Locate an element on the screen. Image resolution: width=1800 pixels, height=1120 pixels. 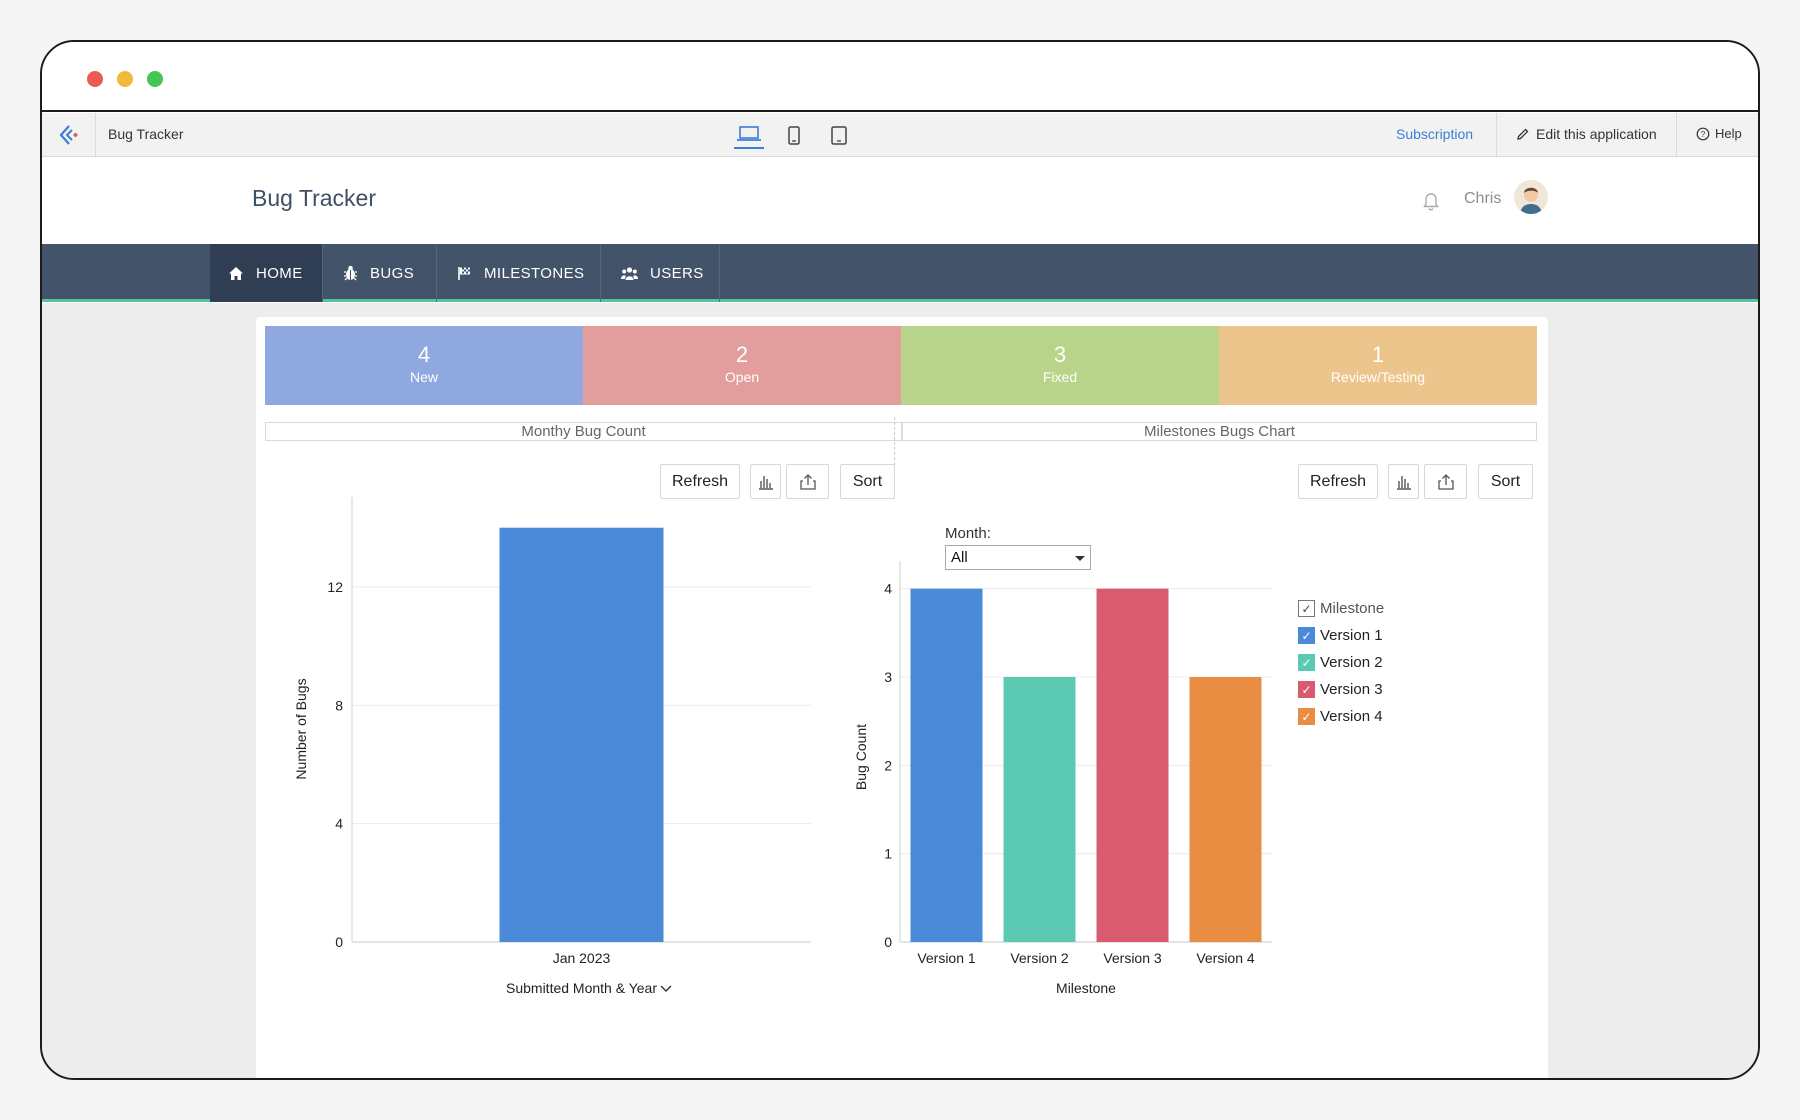
nav-bugs: BUGS is located at coordinates (379, 273).